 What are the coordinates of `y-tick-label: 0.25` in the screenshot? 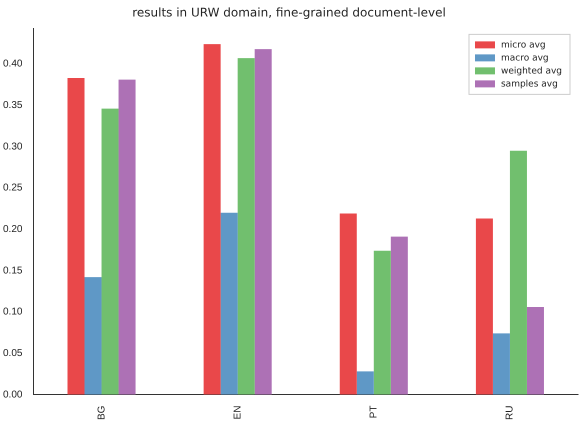 It's located at (12, 188).